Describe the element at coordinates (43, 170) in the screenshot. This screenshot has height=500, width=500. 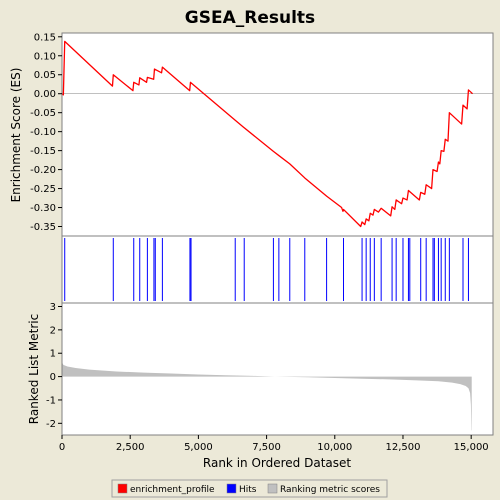
I see `es-y-tick-label-7: -0.20` at that location.